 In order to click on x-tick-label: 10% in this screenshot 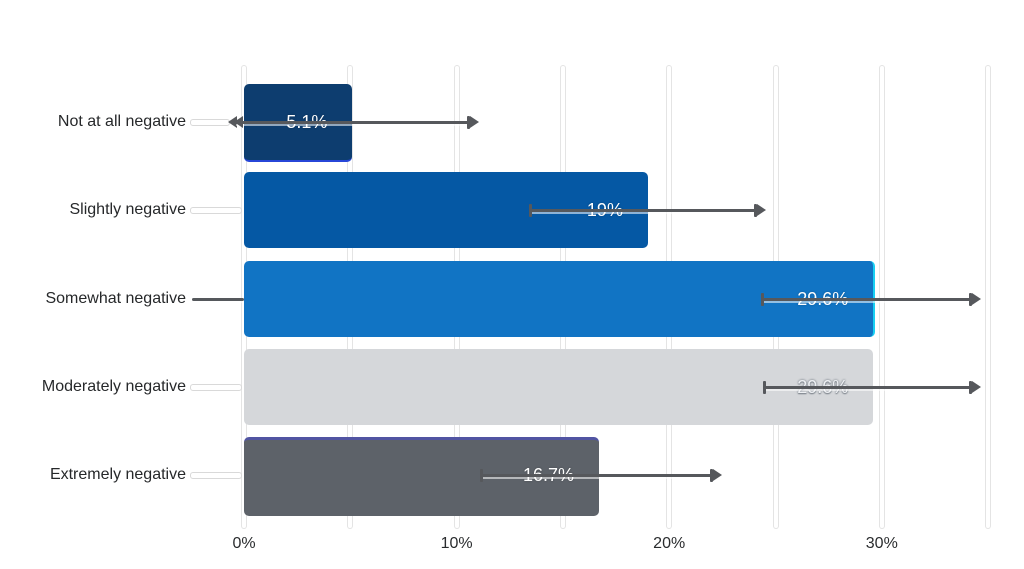, I will do `click(456, 543)`.